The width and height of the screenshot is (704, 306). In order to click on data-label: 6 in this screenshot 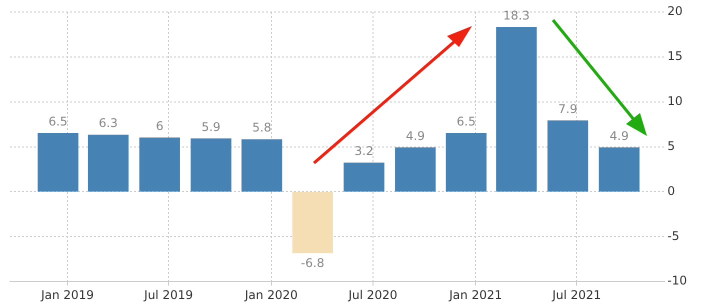, I will do `click(160, 125)`.